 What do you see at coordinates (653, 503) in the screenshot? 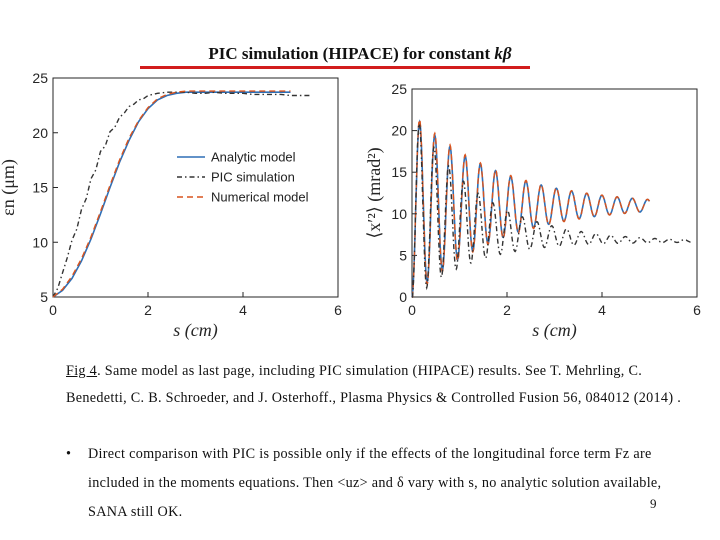
I see `page-number: 9` at bounding box center [653, 503].